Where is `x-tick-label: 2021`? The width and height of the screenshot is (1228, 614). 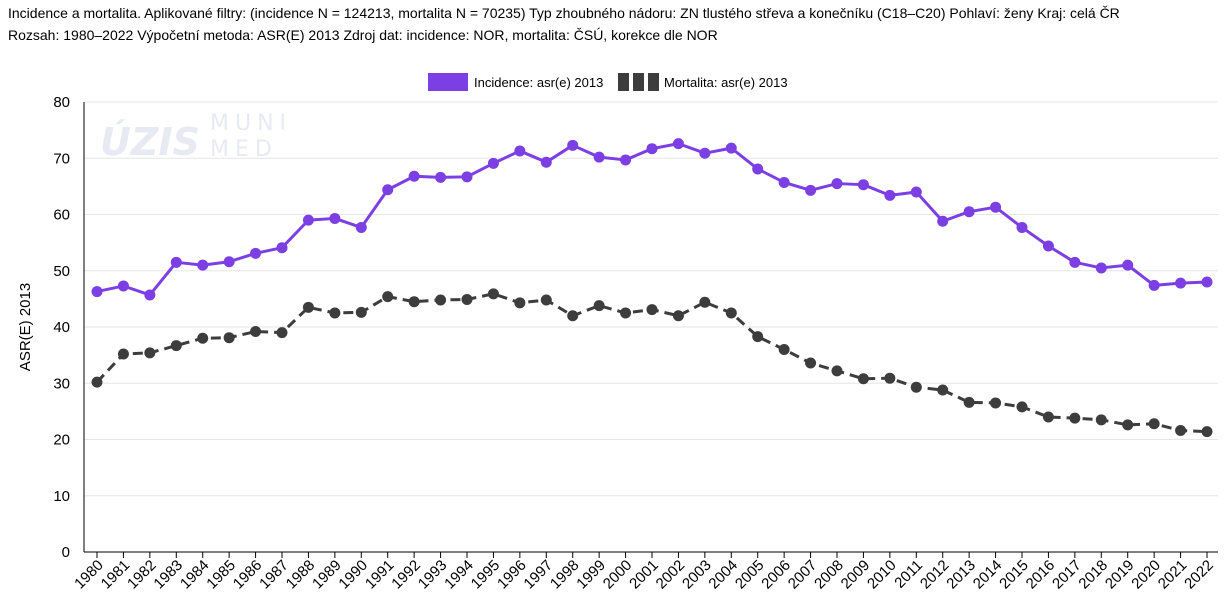
x-tick-label: 2021 is located at coordinates (1173, 575).